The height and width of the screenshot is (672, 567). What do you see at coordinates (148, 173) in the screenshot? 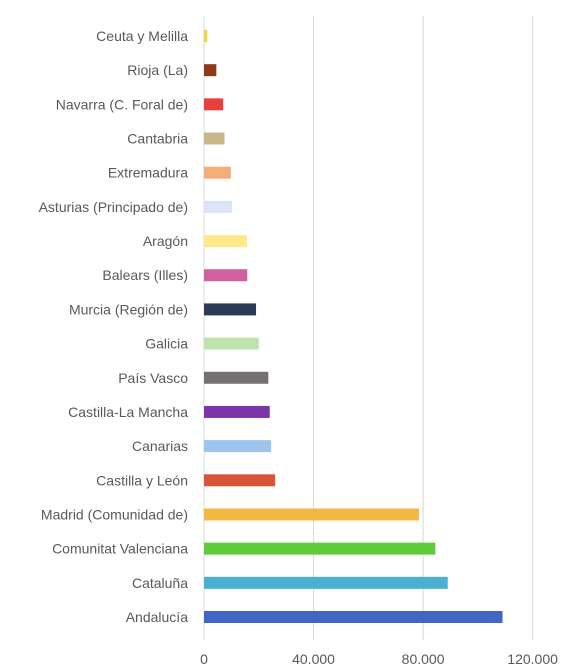
I see `category-label: Extremadura` at bounding box center [148, 173].